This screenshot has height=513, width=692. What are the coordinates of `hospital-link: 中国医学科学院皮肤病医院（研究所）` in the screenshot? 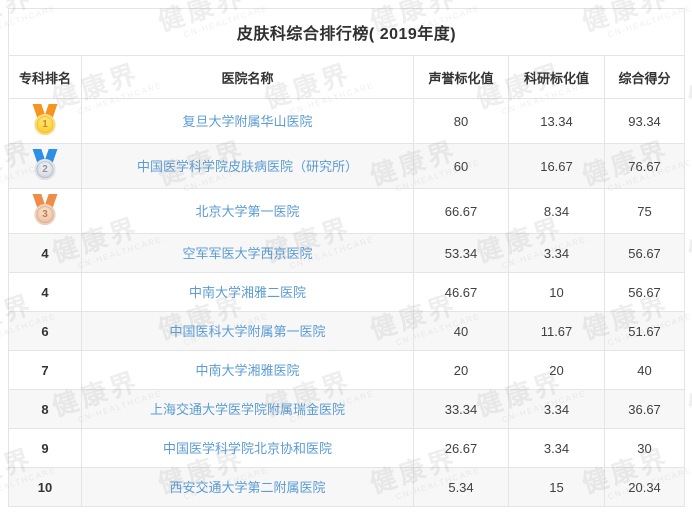 It's located at (247, 166).